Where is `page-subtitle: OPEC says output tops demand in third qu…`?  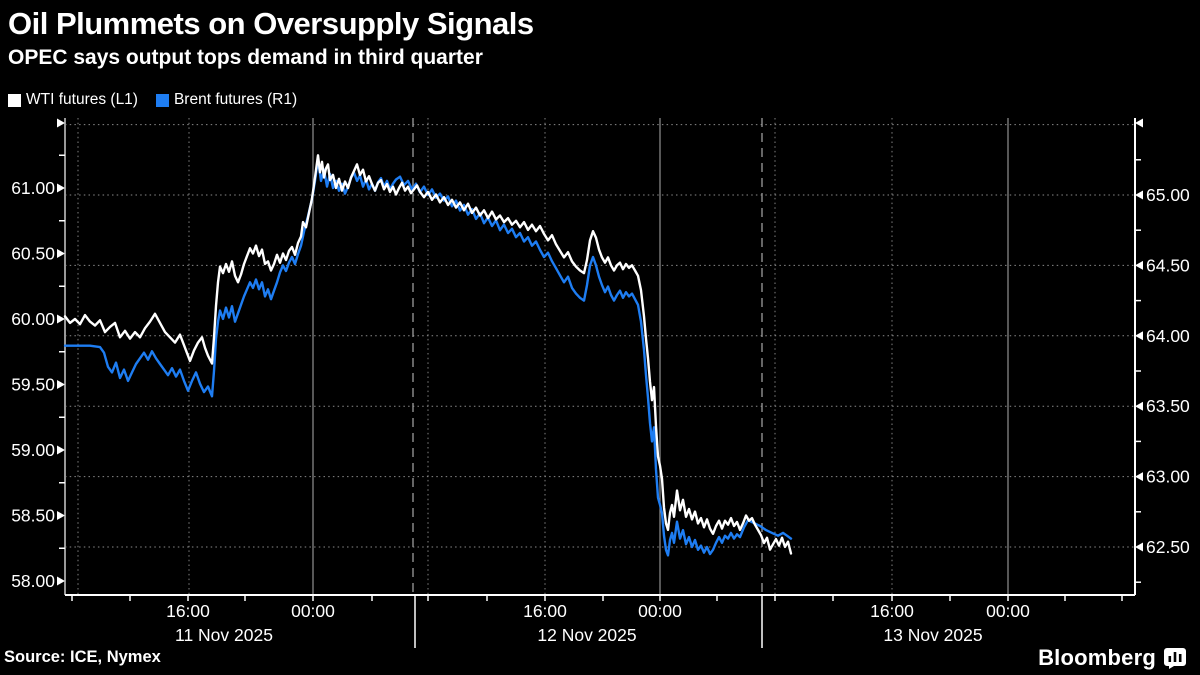
page-subtitle: OPEC says output tops demand in third qu… is located at coordinates (245, 57).